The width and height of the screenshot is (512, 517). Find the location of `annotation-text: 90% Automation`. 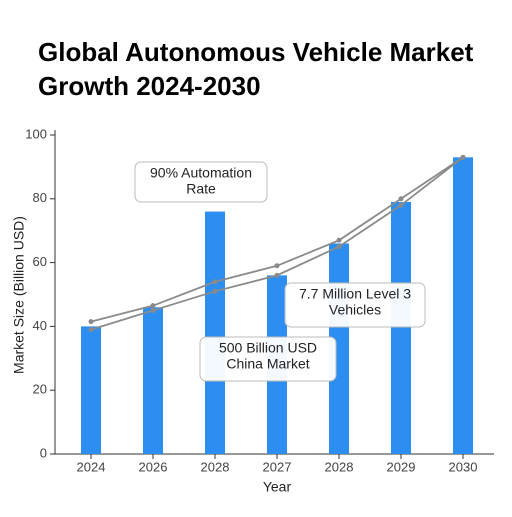

annotation-text: 90% Automation is located at coordinates (201, 173).